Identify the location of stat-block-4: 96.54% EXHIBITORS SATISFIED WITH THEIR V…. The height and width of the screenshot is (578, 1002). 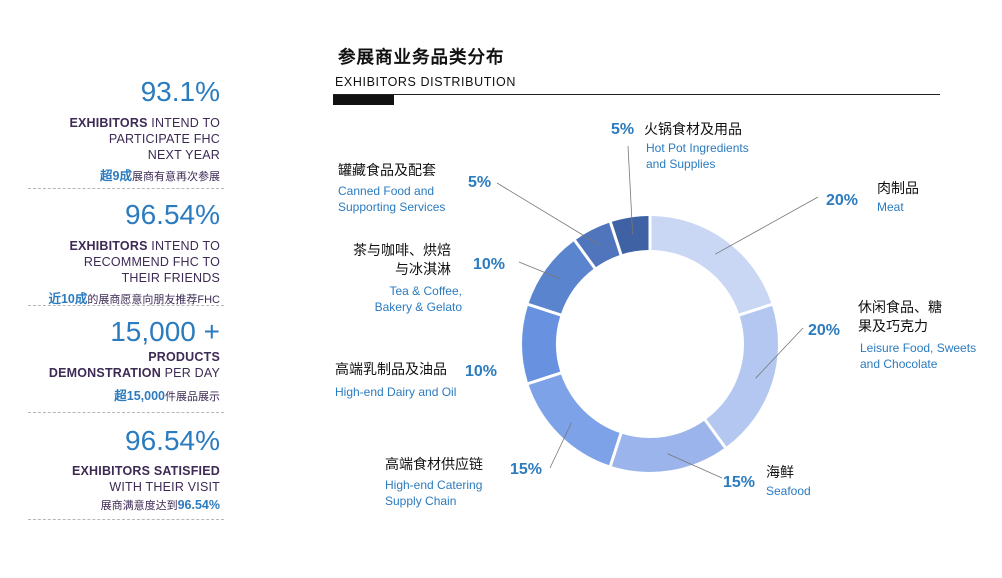
(120, 470).